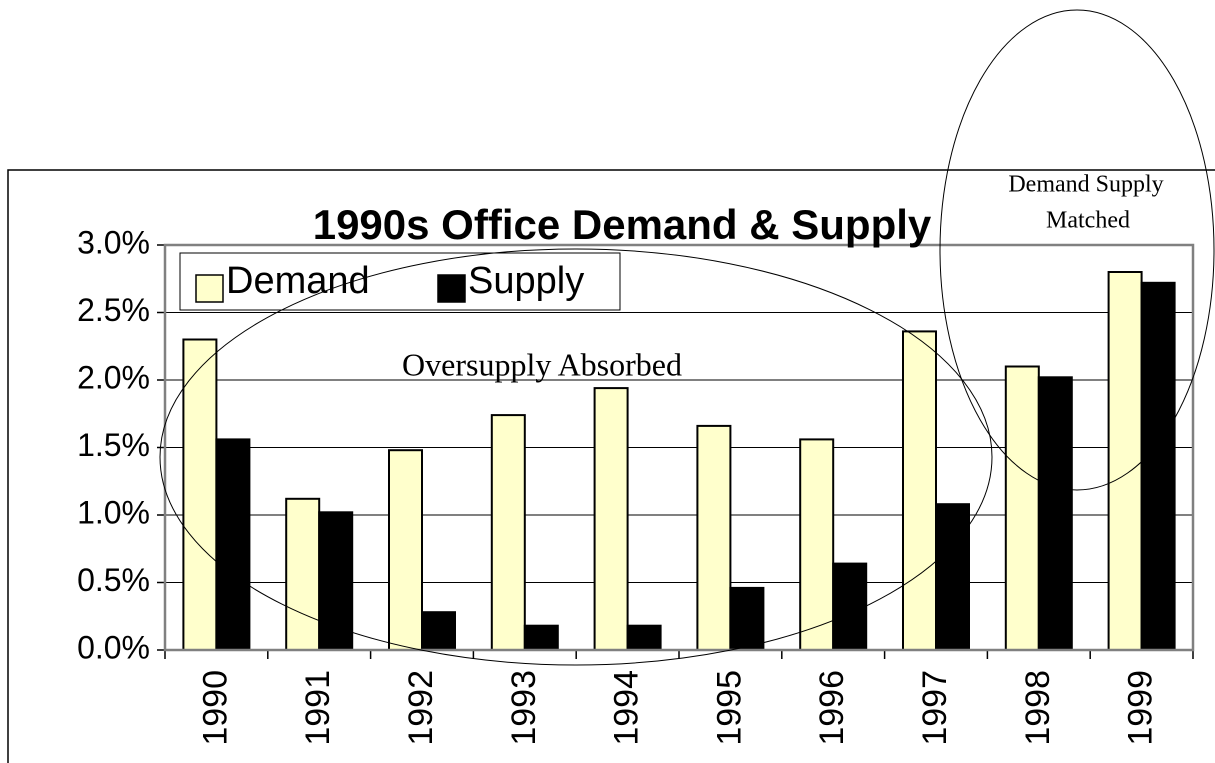 The width and height of the screenshot is (1215, 763). I want to click on chart-title: 1990s Office Demand & Supply, so click(622, 224).